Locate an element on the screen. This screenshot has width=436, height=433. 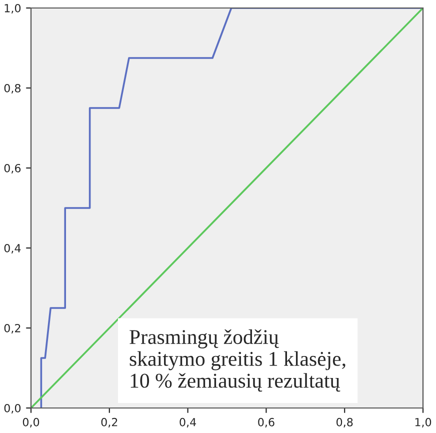
x-tick-label: 0,6 is located at coordinates (266, 423).